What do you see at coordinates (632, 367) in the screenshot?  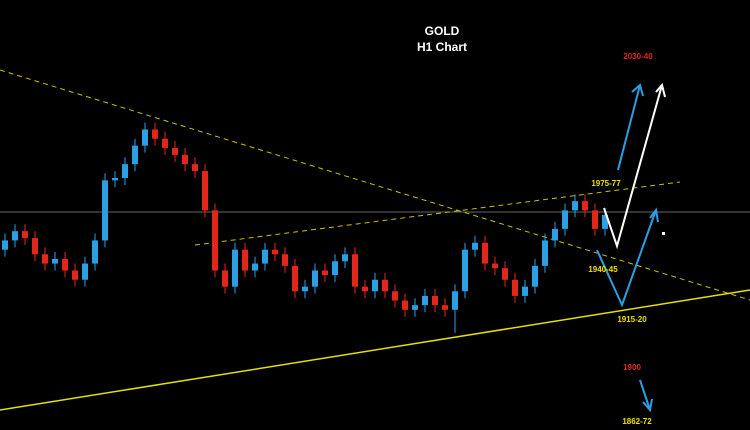 I see `annotation: 1900` at bounding box center [632, 367].